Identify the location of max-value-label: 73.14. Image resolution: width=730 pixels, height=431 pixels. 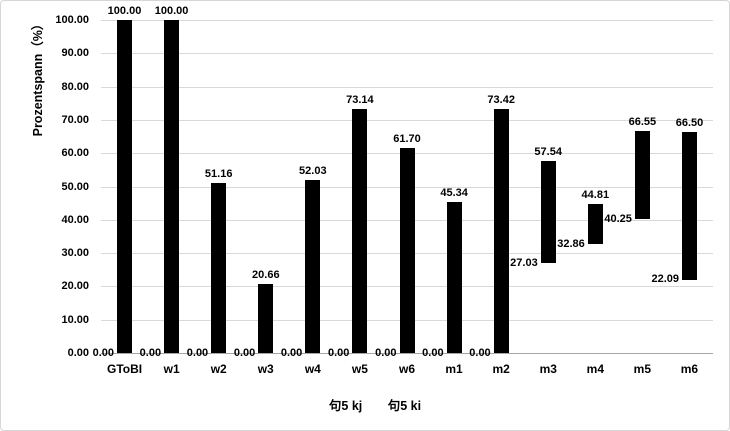
(360, 100).